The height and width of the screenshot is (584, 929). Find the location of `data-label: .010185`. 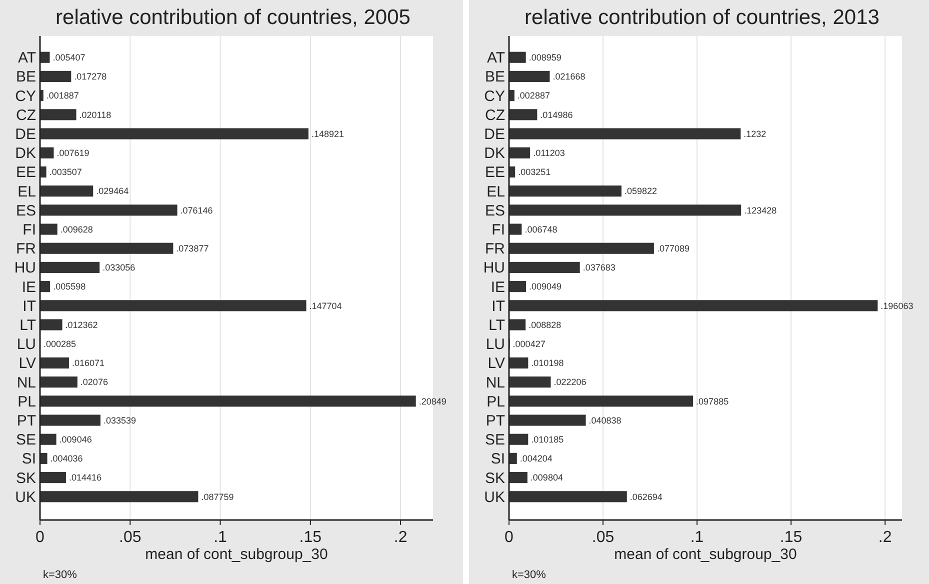

data-label: .010185 is located at coordinates (547, 439).